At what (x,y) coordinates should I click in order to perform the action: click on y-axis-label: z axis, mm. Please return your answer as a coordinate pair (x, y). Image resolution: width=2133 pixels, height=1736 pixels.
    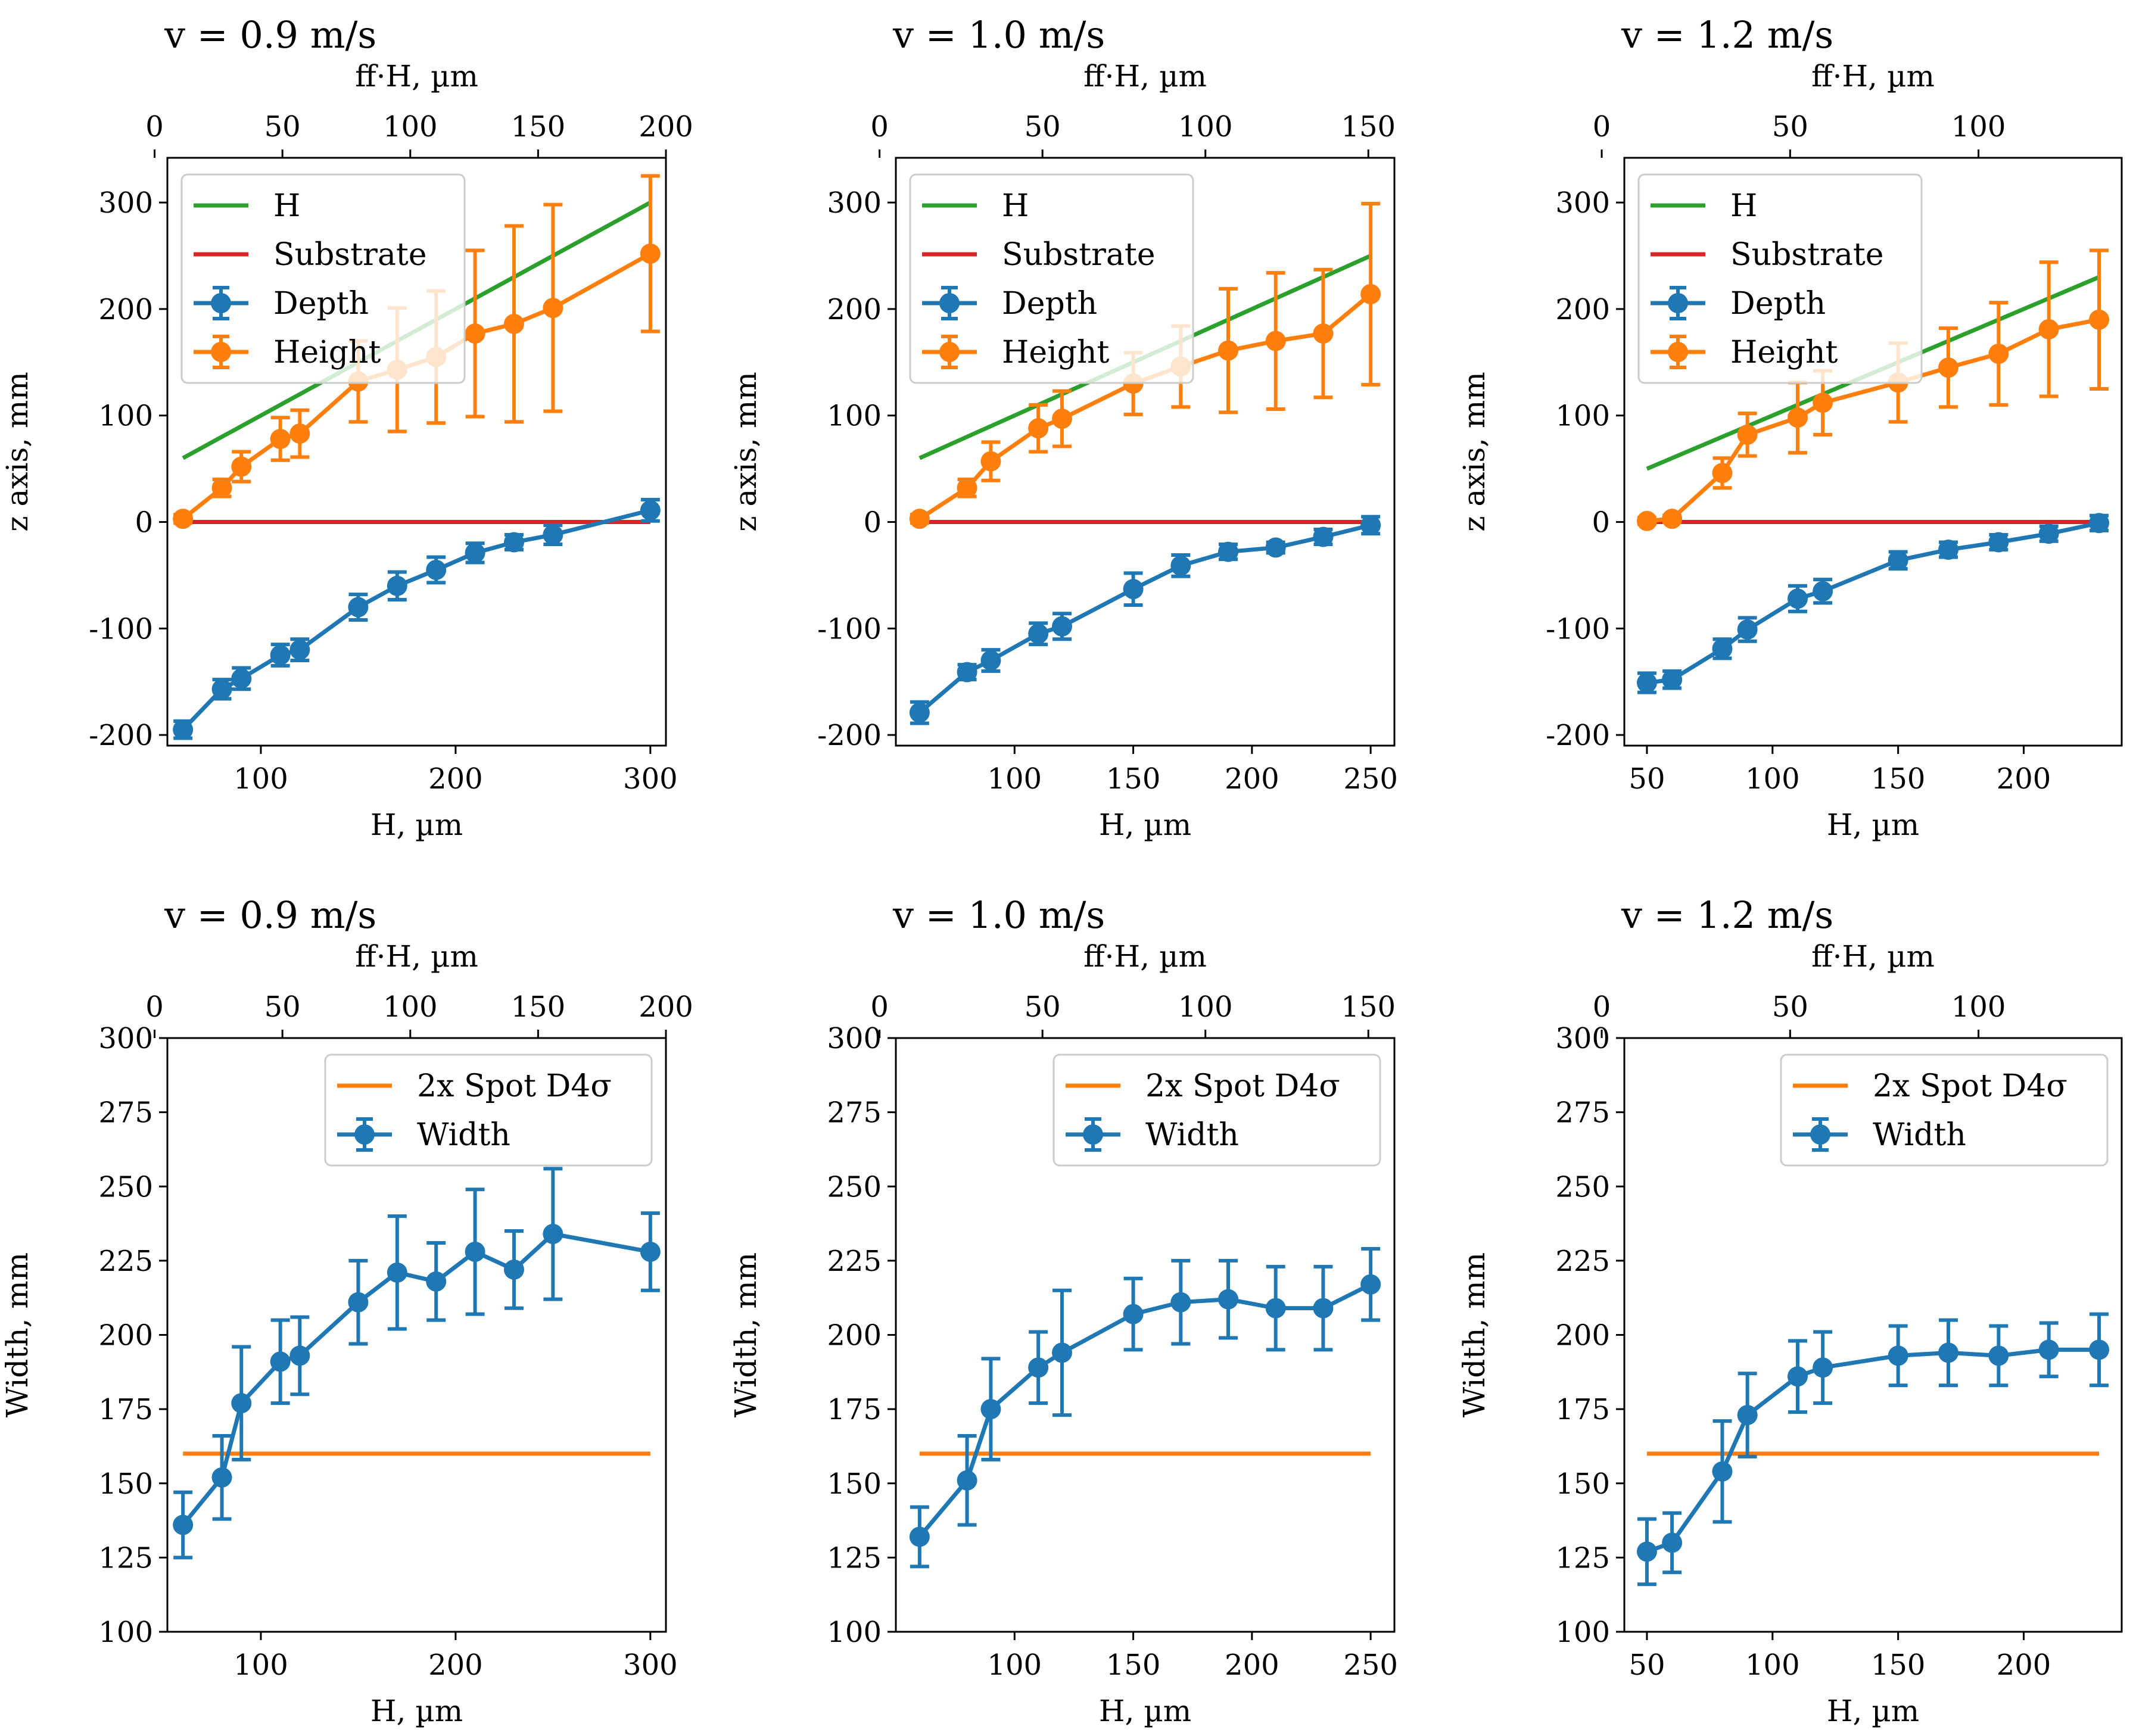
    Looking at the image, I should click on (17, 452).